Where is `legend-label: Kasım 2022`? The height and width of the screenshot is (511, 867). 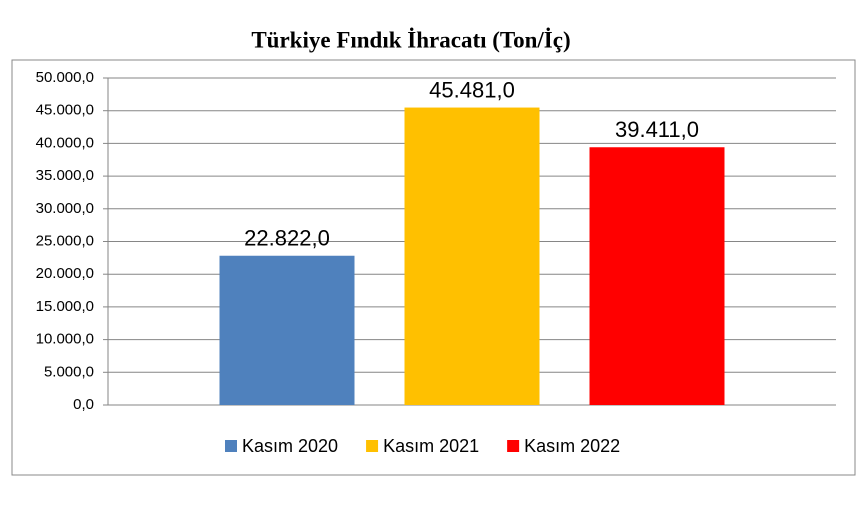
legend-label: Kasım 2022 is located at coordinates (572, 446).